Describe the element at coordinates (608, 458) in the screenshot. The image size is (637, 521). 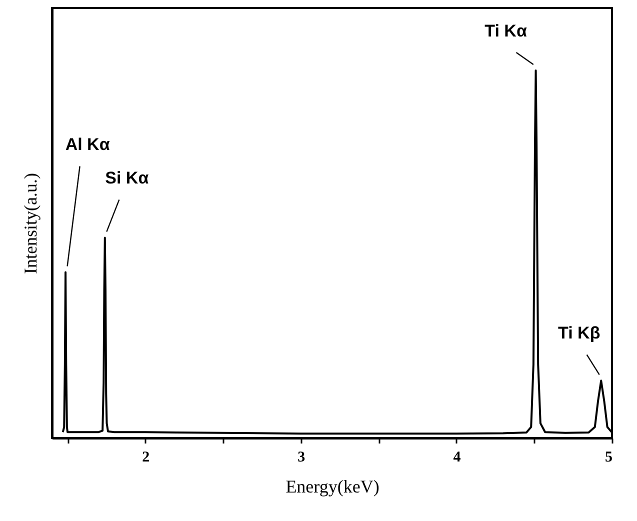
I see `x-tick-label: 5` at that location.